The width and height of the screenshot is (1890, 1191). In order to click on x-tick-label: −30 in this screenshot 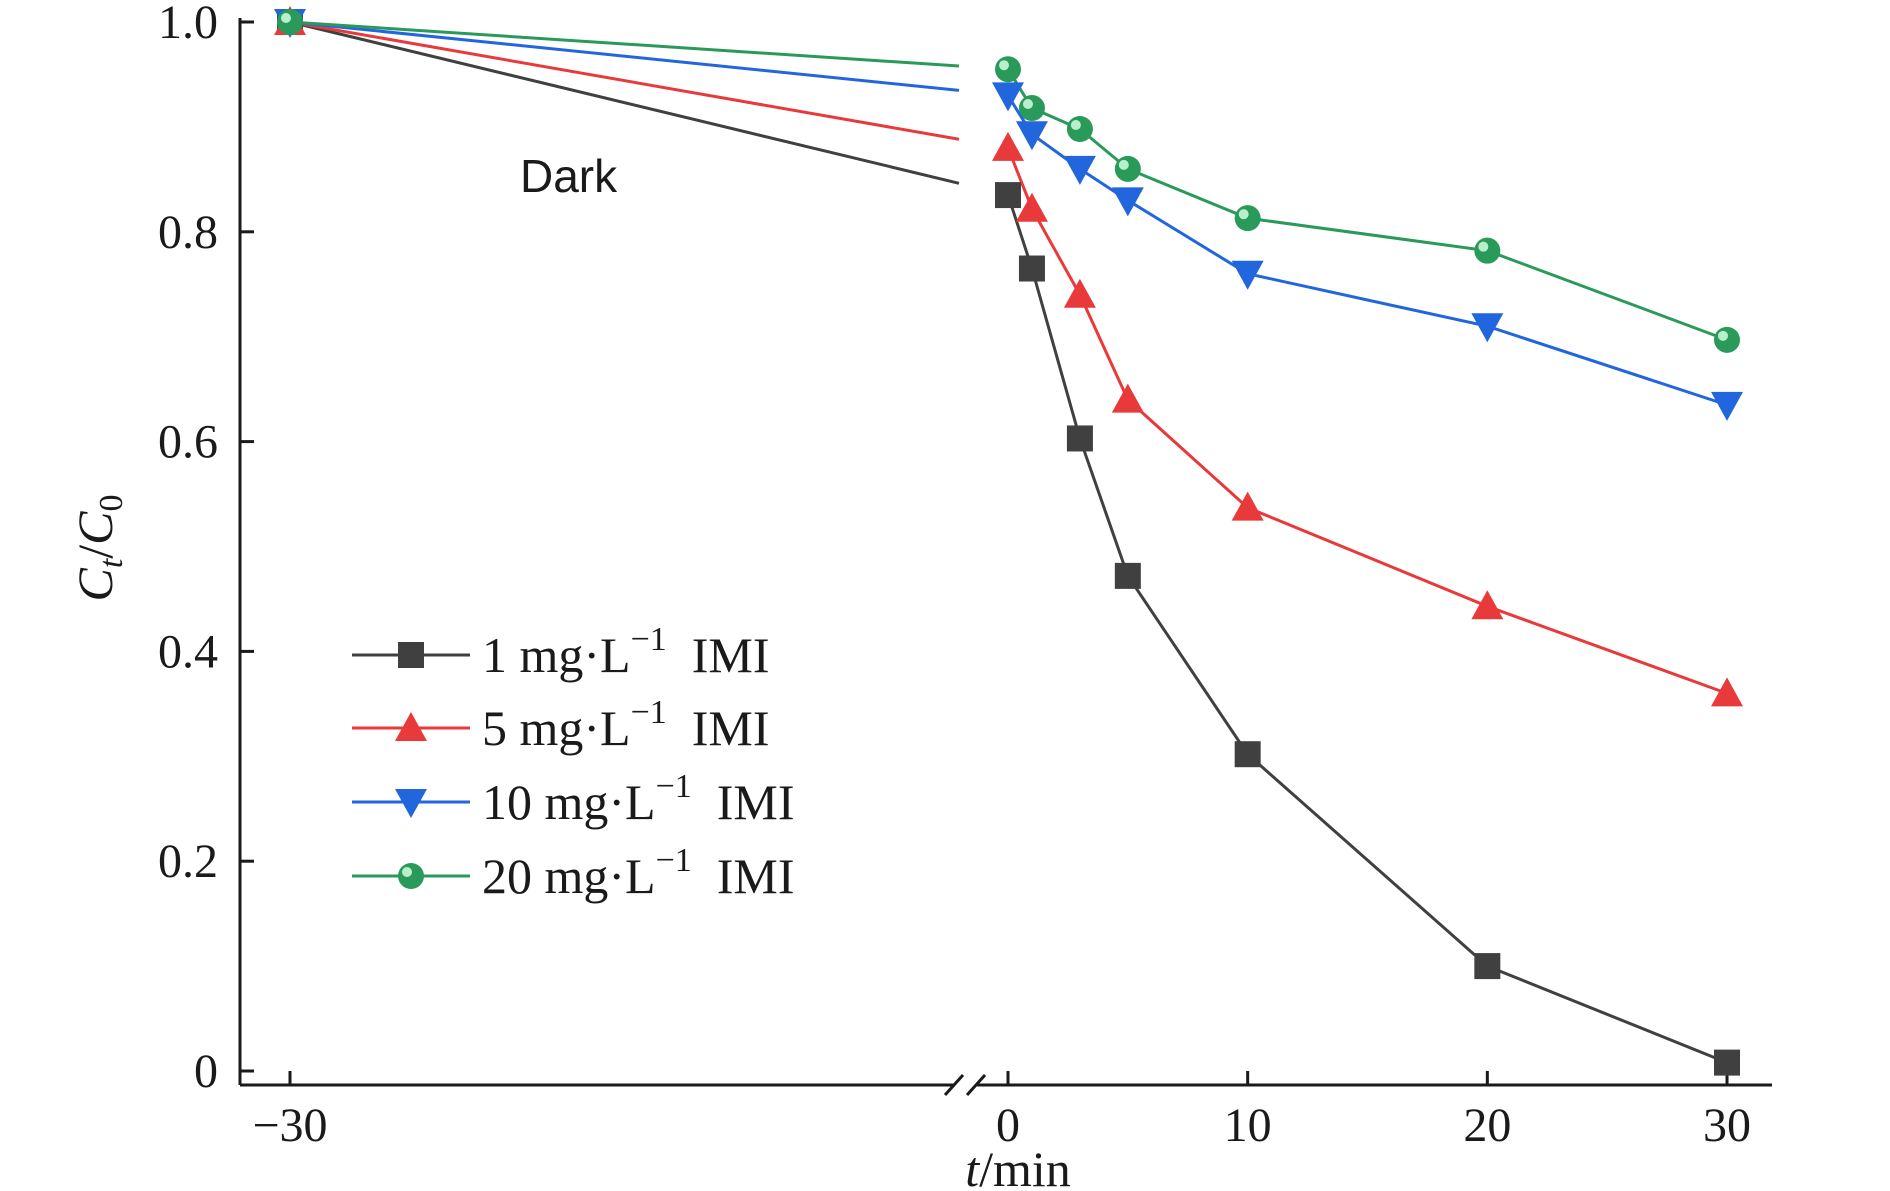, I will do `click(289, 1125)`.